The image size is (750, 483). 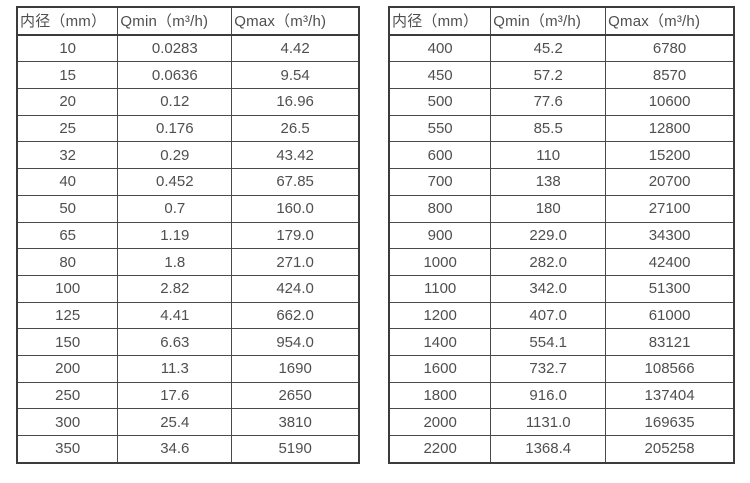 What do you see at coordinates (440, 315) in the screenshot?
I see `diameter-cell: 1200` at bounding box center [440, 315].